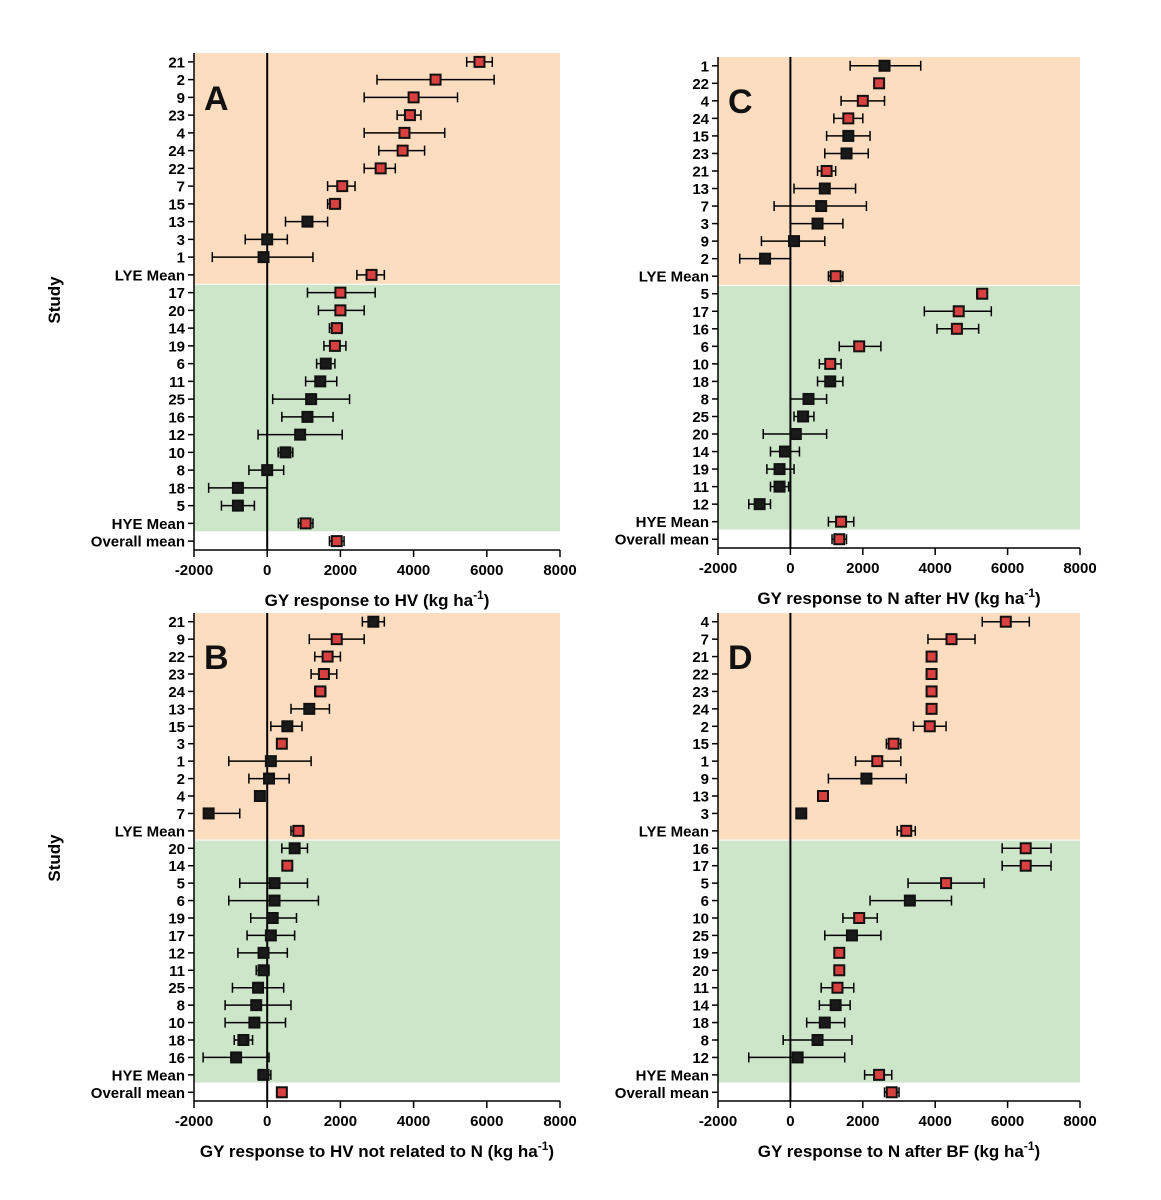 The height and width of the screenshot is (1200, 1161). I want to click on study-row-6: 6, so click(791, 347).